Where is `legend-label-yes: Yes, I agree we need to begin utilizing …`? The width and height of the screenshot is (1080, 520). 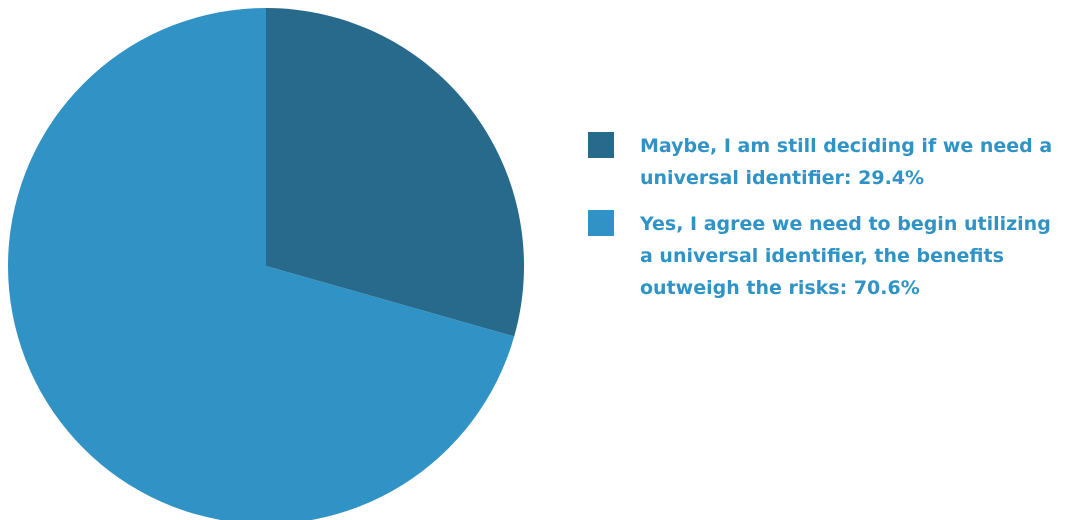
legend-label-yes: Yes, I agree we need to begin utilizing … is located at coordinates (845, 256).